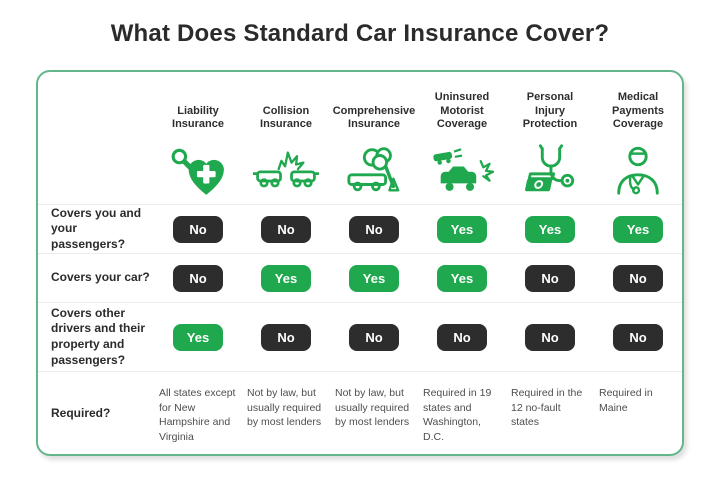  I want to click on row-question: Covers you and your passengers?, so click(96, 228).